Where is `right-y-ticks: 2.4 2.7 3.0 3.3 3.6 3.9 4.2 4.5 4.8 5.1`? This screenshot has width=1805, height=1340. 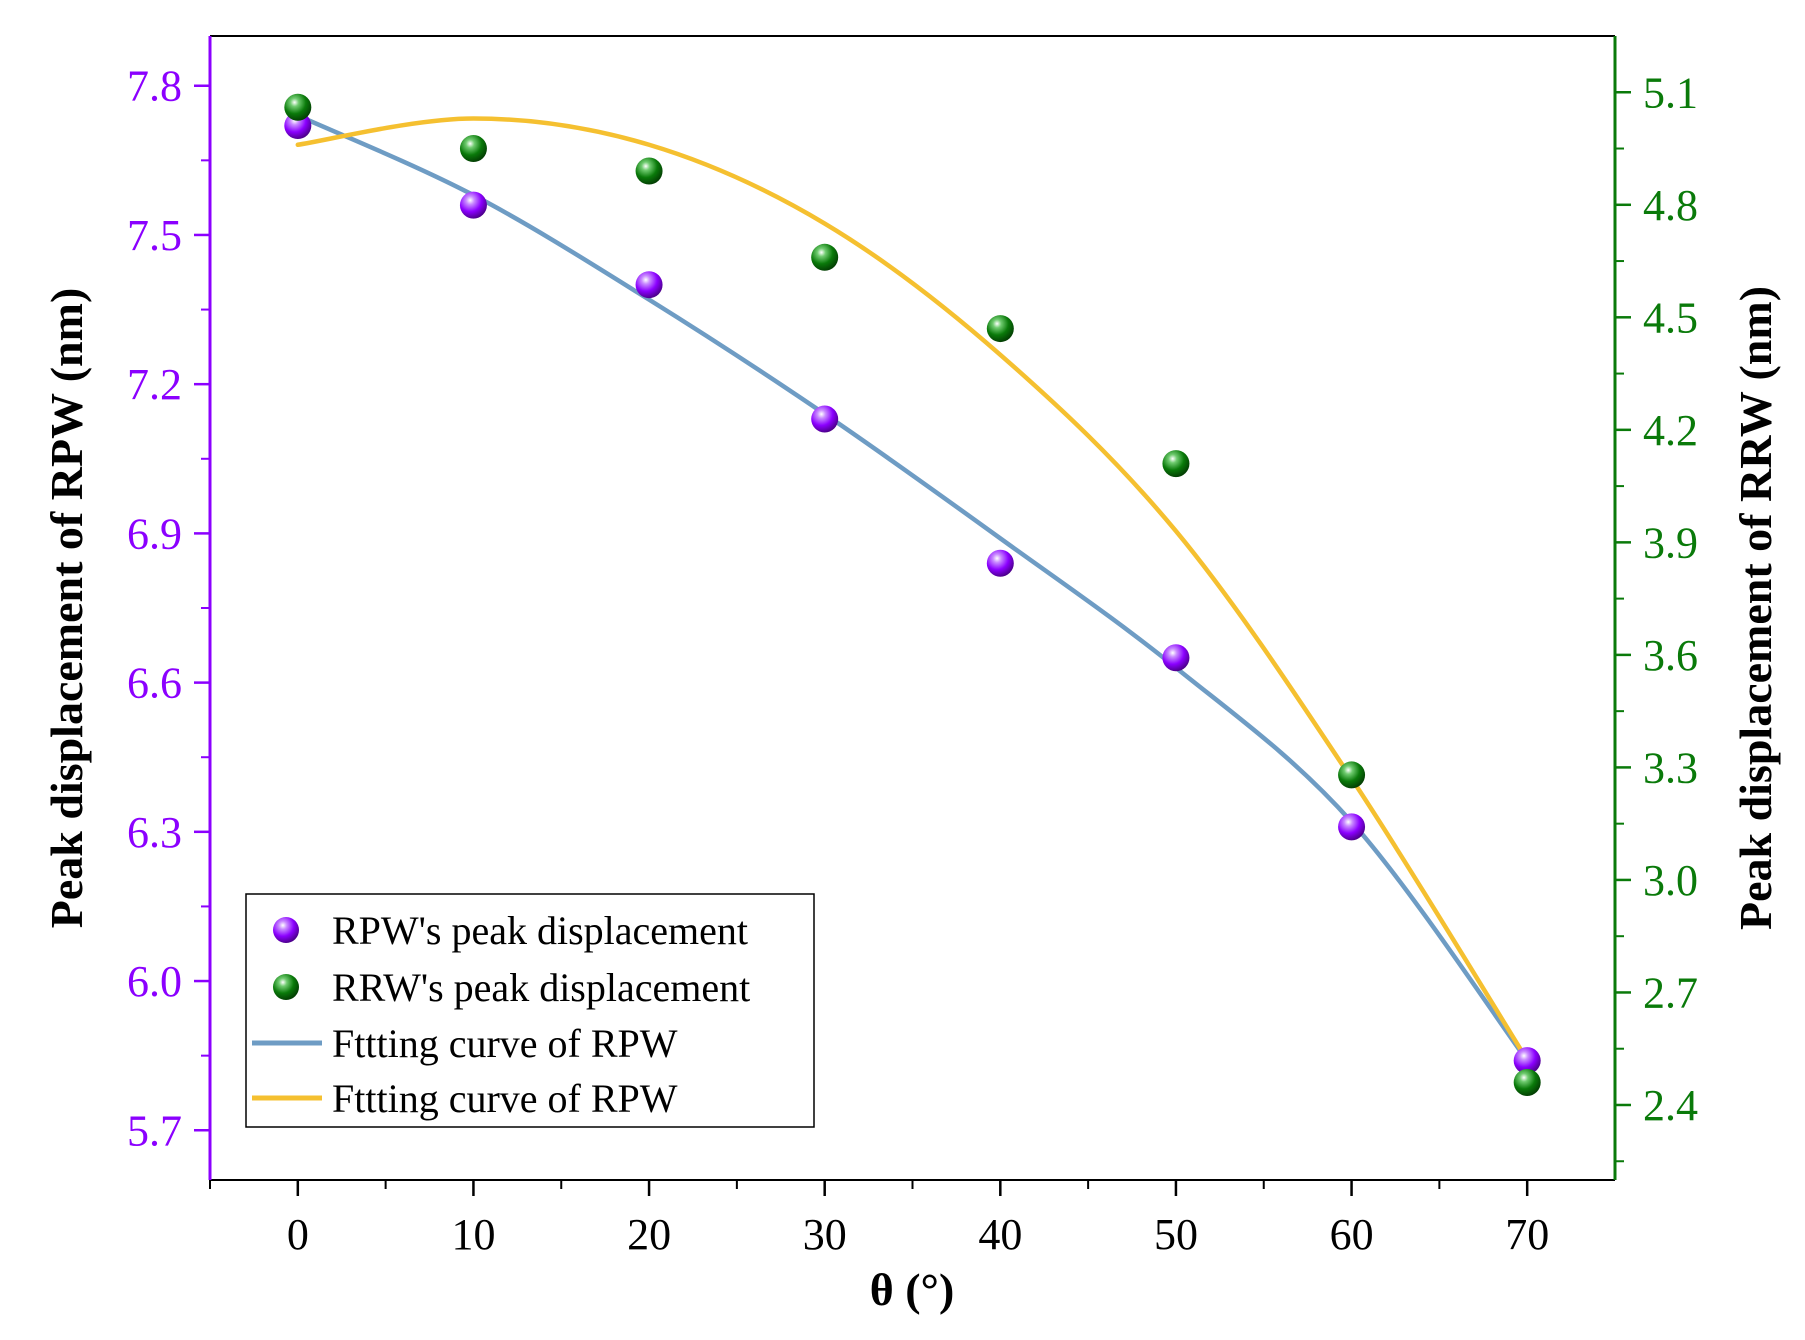
right-y-ticks: 2.4 2.7 3.0 3.3 3.6 3.9 4.2 4.5 4.8 5.1 is located at coordinates (1656, 615).